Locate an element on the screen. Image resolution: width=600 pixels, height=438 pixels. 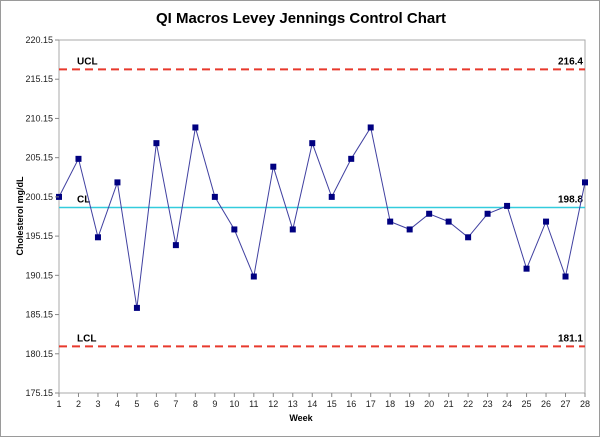
ucl-label: UCL is located at coordinates (87, 61).